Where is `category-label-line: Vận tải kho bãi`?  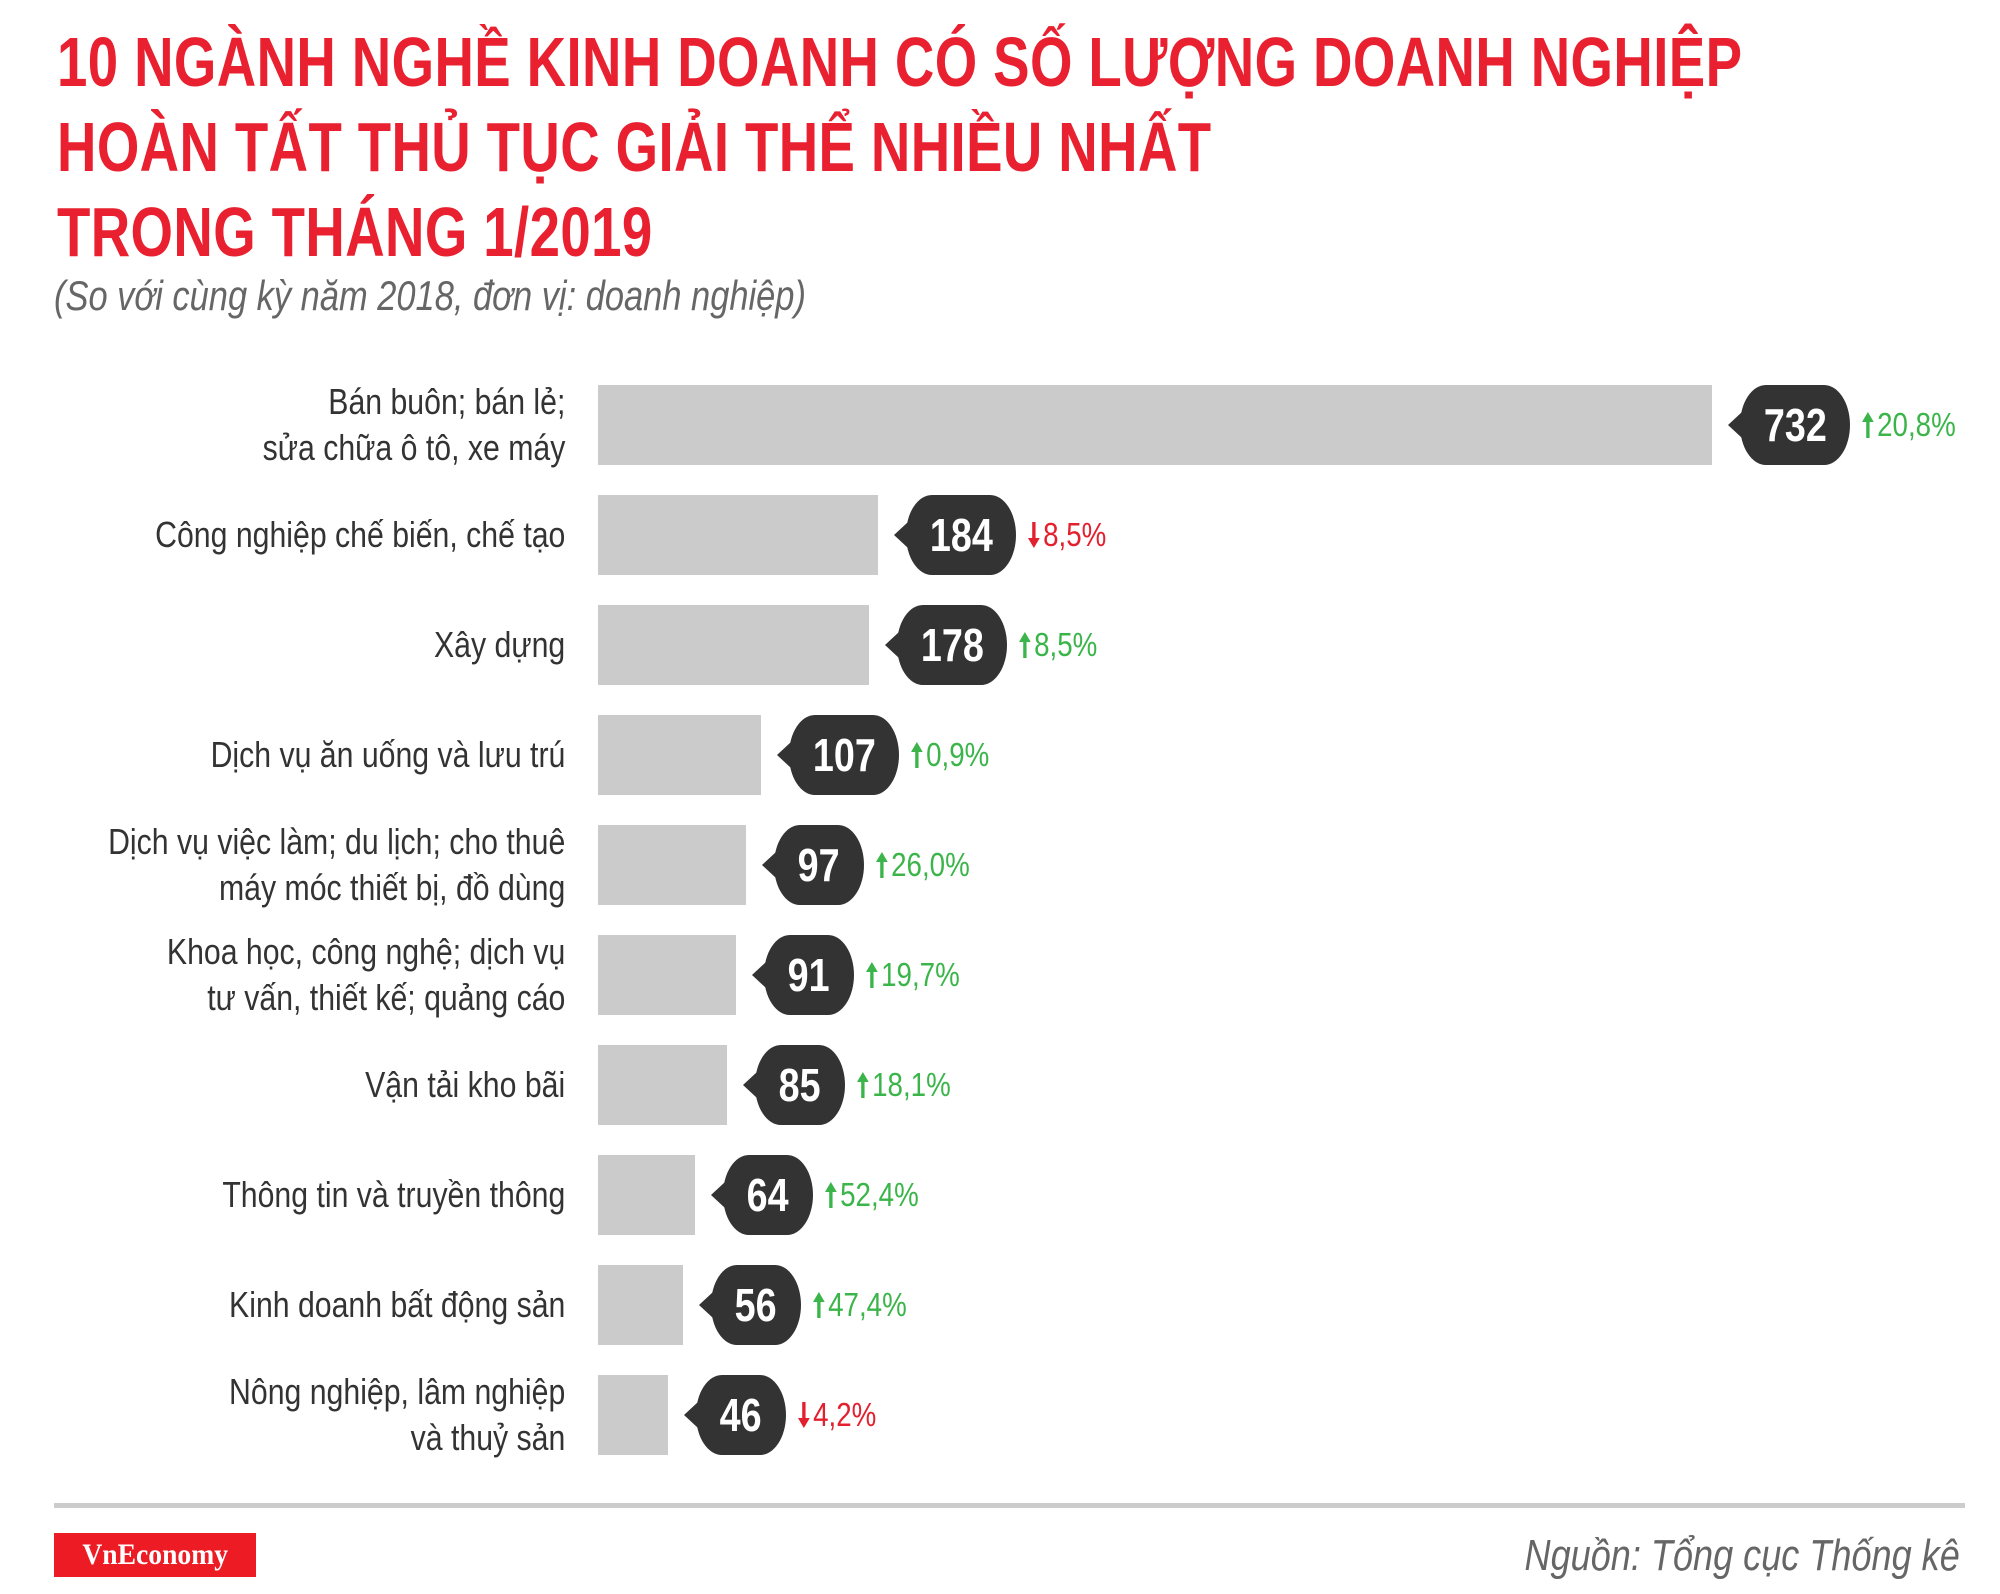 category-label-line: Vận tải kho bãi is located at coordinates (464, 1084).